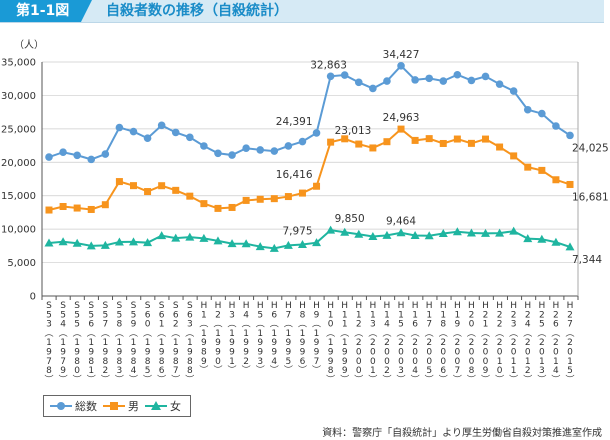  I want to click on x-tick-label: S 5 7 ︵ 1 9 8 2 ︶, so click(105, 343).